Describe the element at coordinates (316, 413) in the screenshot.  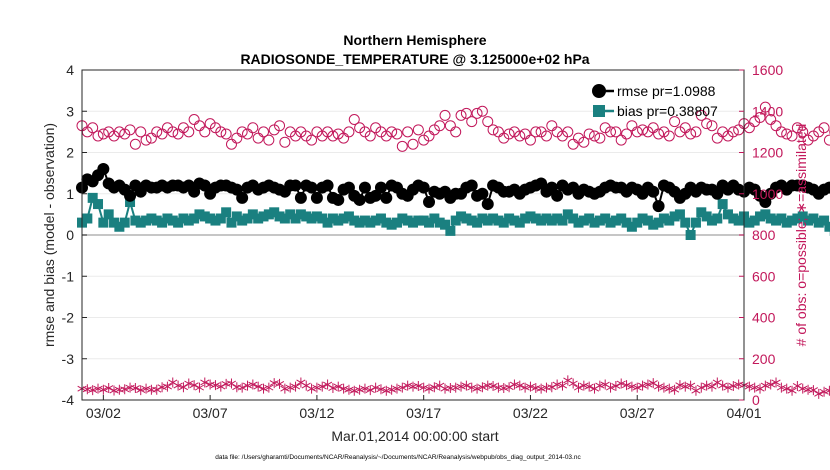
I see `x-tick-label: 03/12` at that location.